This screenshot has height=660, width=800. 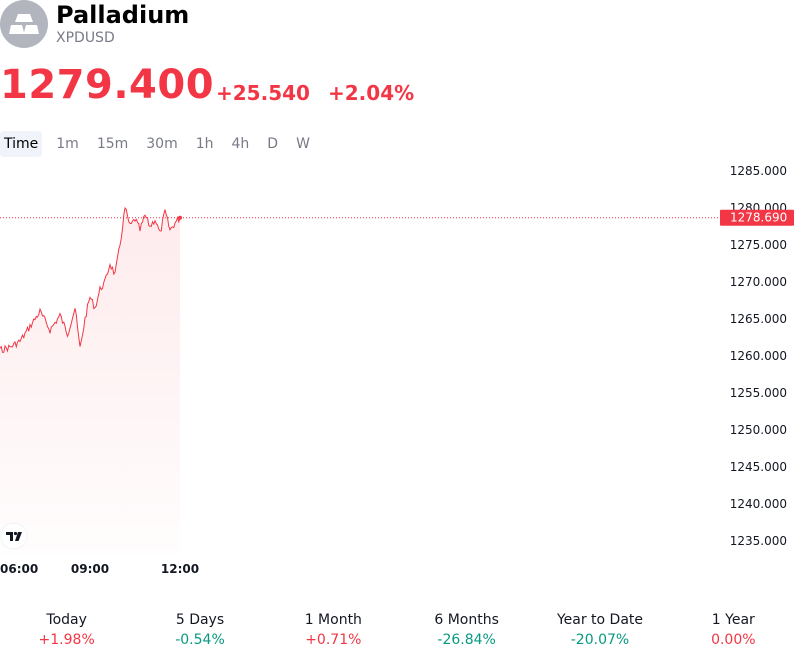 What do you see at coordinates (733, 630) in the screenshot?
I see `perf-1-year: 1 Year 0.00%` at bounding box center [733, 630].